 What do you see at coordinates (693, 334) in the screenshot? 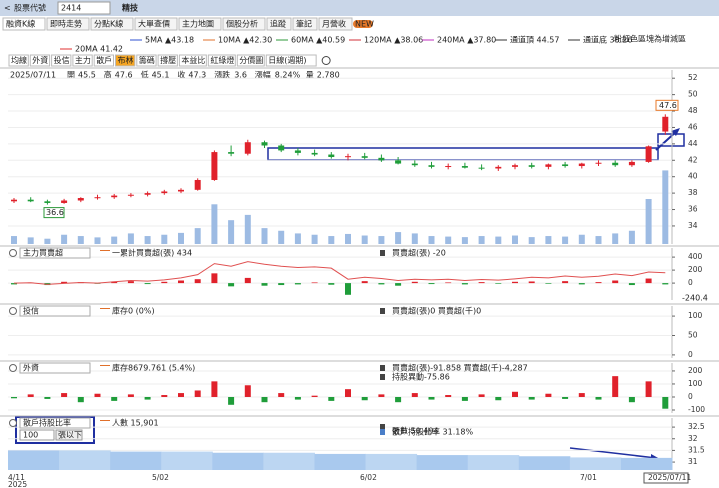
I see `y-tick-label: 50` at bounding box center [693, 334].